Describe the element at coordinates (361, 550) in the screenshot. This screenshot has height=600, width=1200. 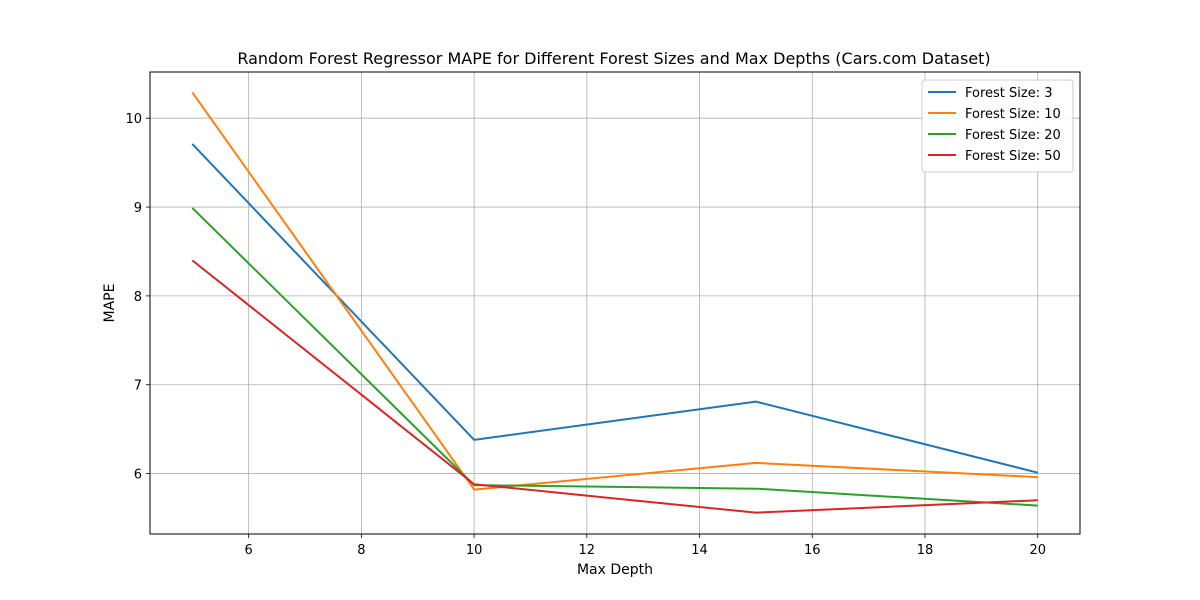
I see `x-tick-label: 8` at that location.